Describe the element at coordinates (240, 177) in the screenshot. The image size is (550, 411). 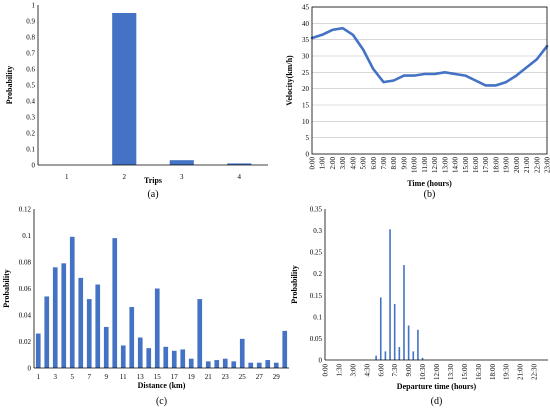
I see `x-tick-label: 4` at that location.